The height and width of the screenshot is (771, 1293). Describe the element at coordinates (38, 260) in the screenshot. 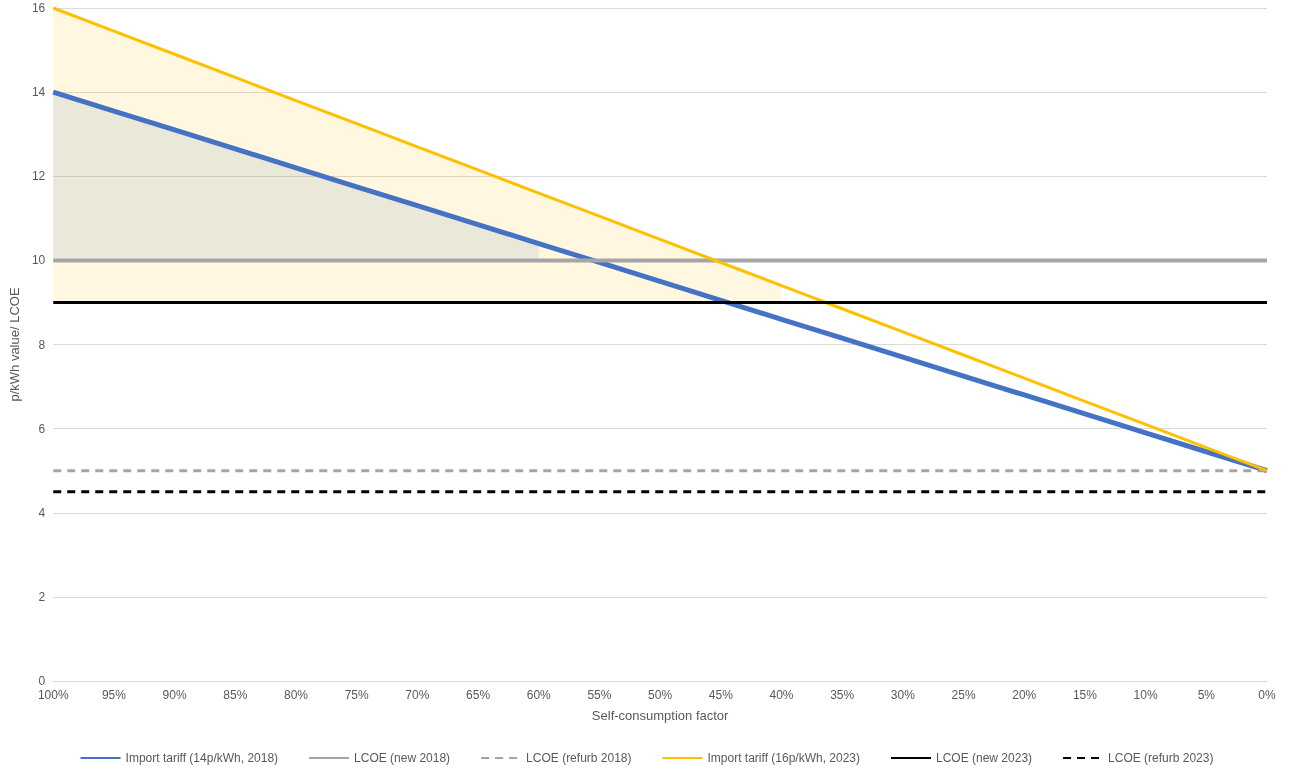

I see `y-tick-label: 10` at that location.